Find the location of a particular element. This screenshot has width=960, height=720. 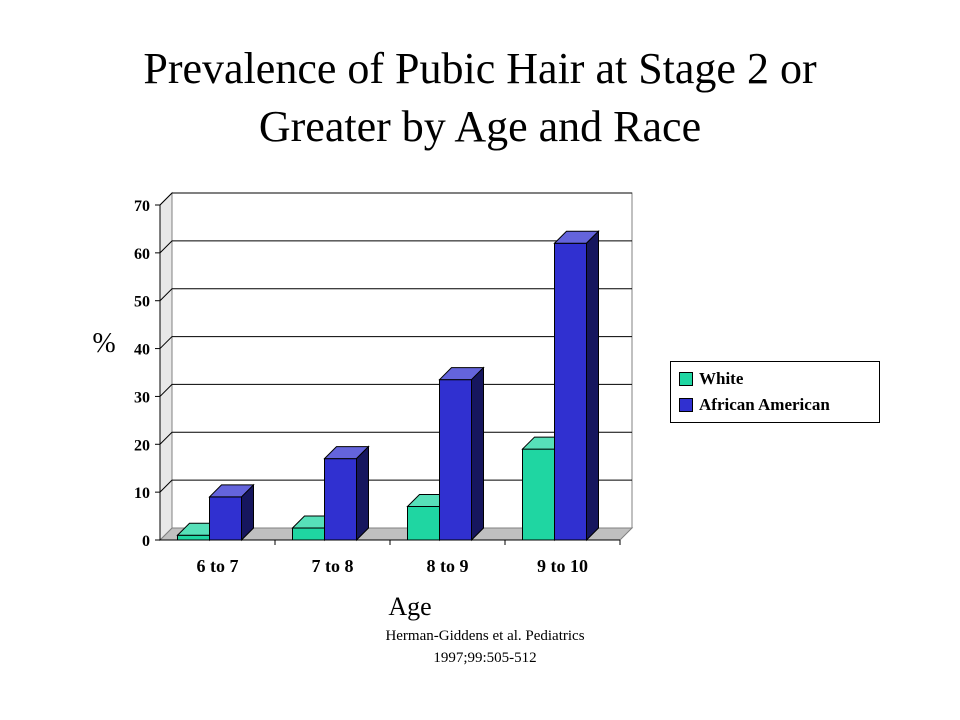

y-tick-label: 10 is located at coordinates (142, 493).